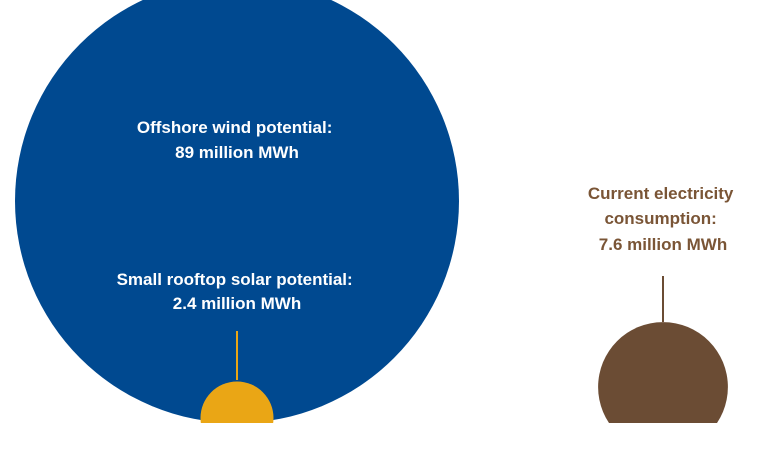 The image size is (770, 451). Describe the element at coordinates (237, 140) in the screenshot. I see `offshore-wind-label: Offshore wind potential: 89 million MWh` at that location.